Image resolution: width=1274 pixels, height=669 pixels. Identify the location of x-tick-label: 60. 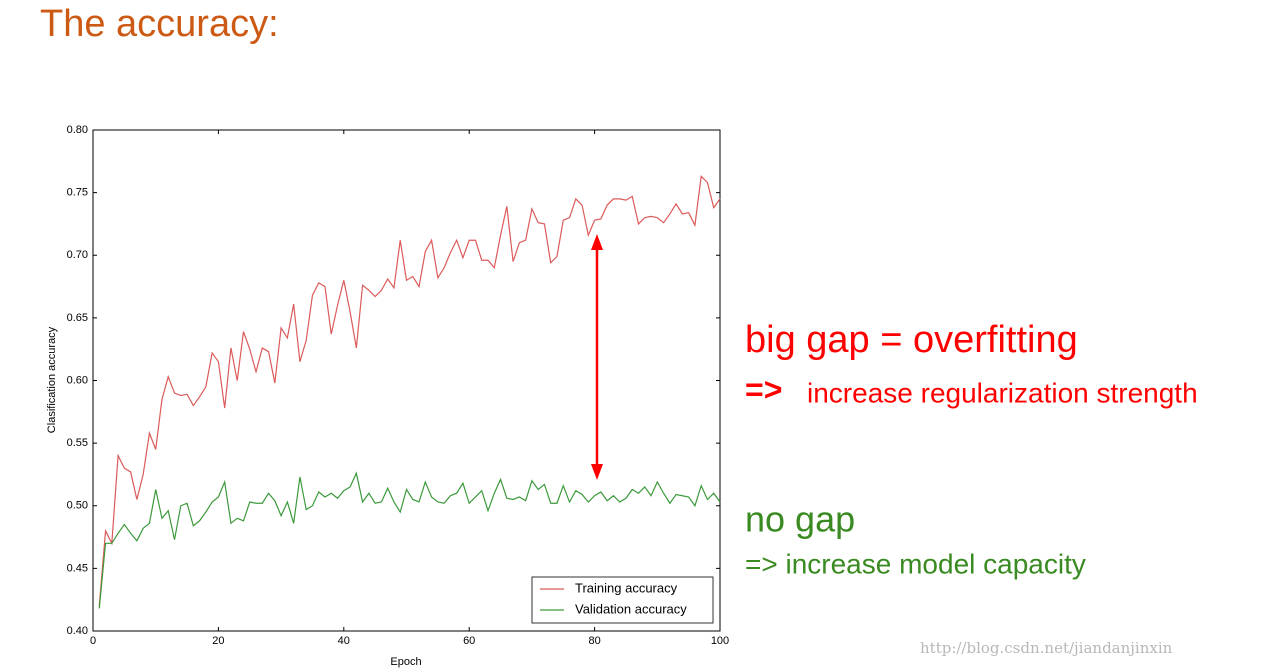
(469, 641).